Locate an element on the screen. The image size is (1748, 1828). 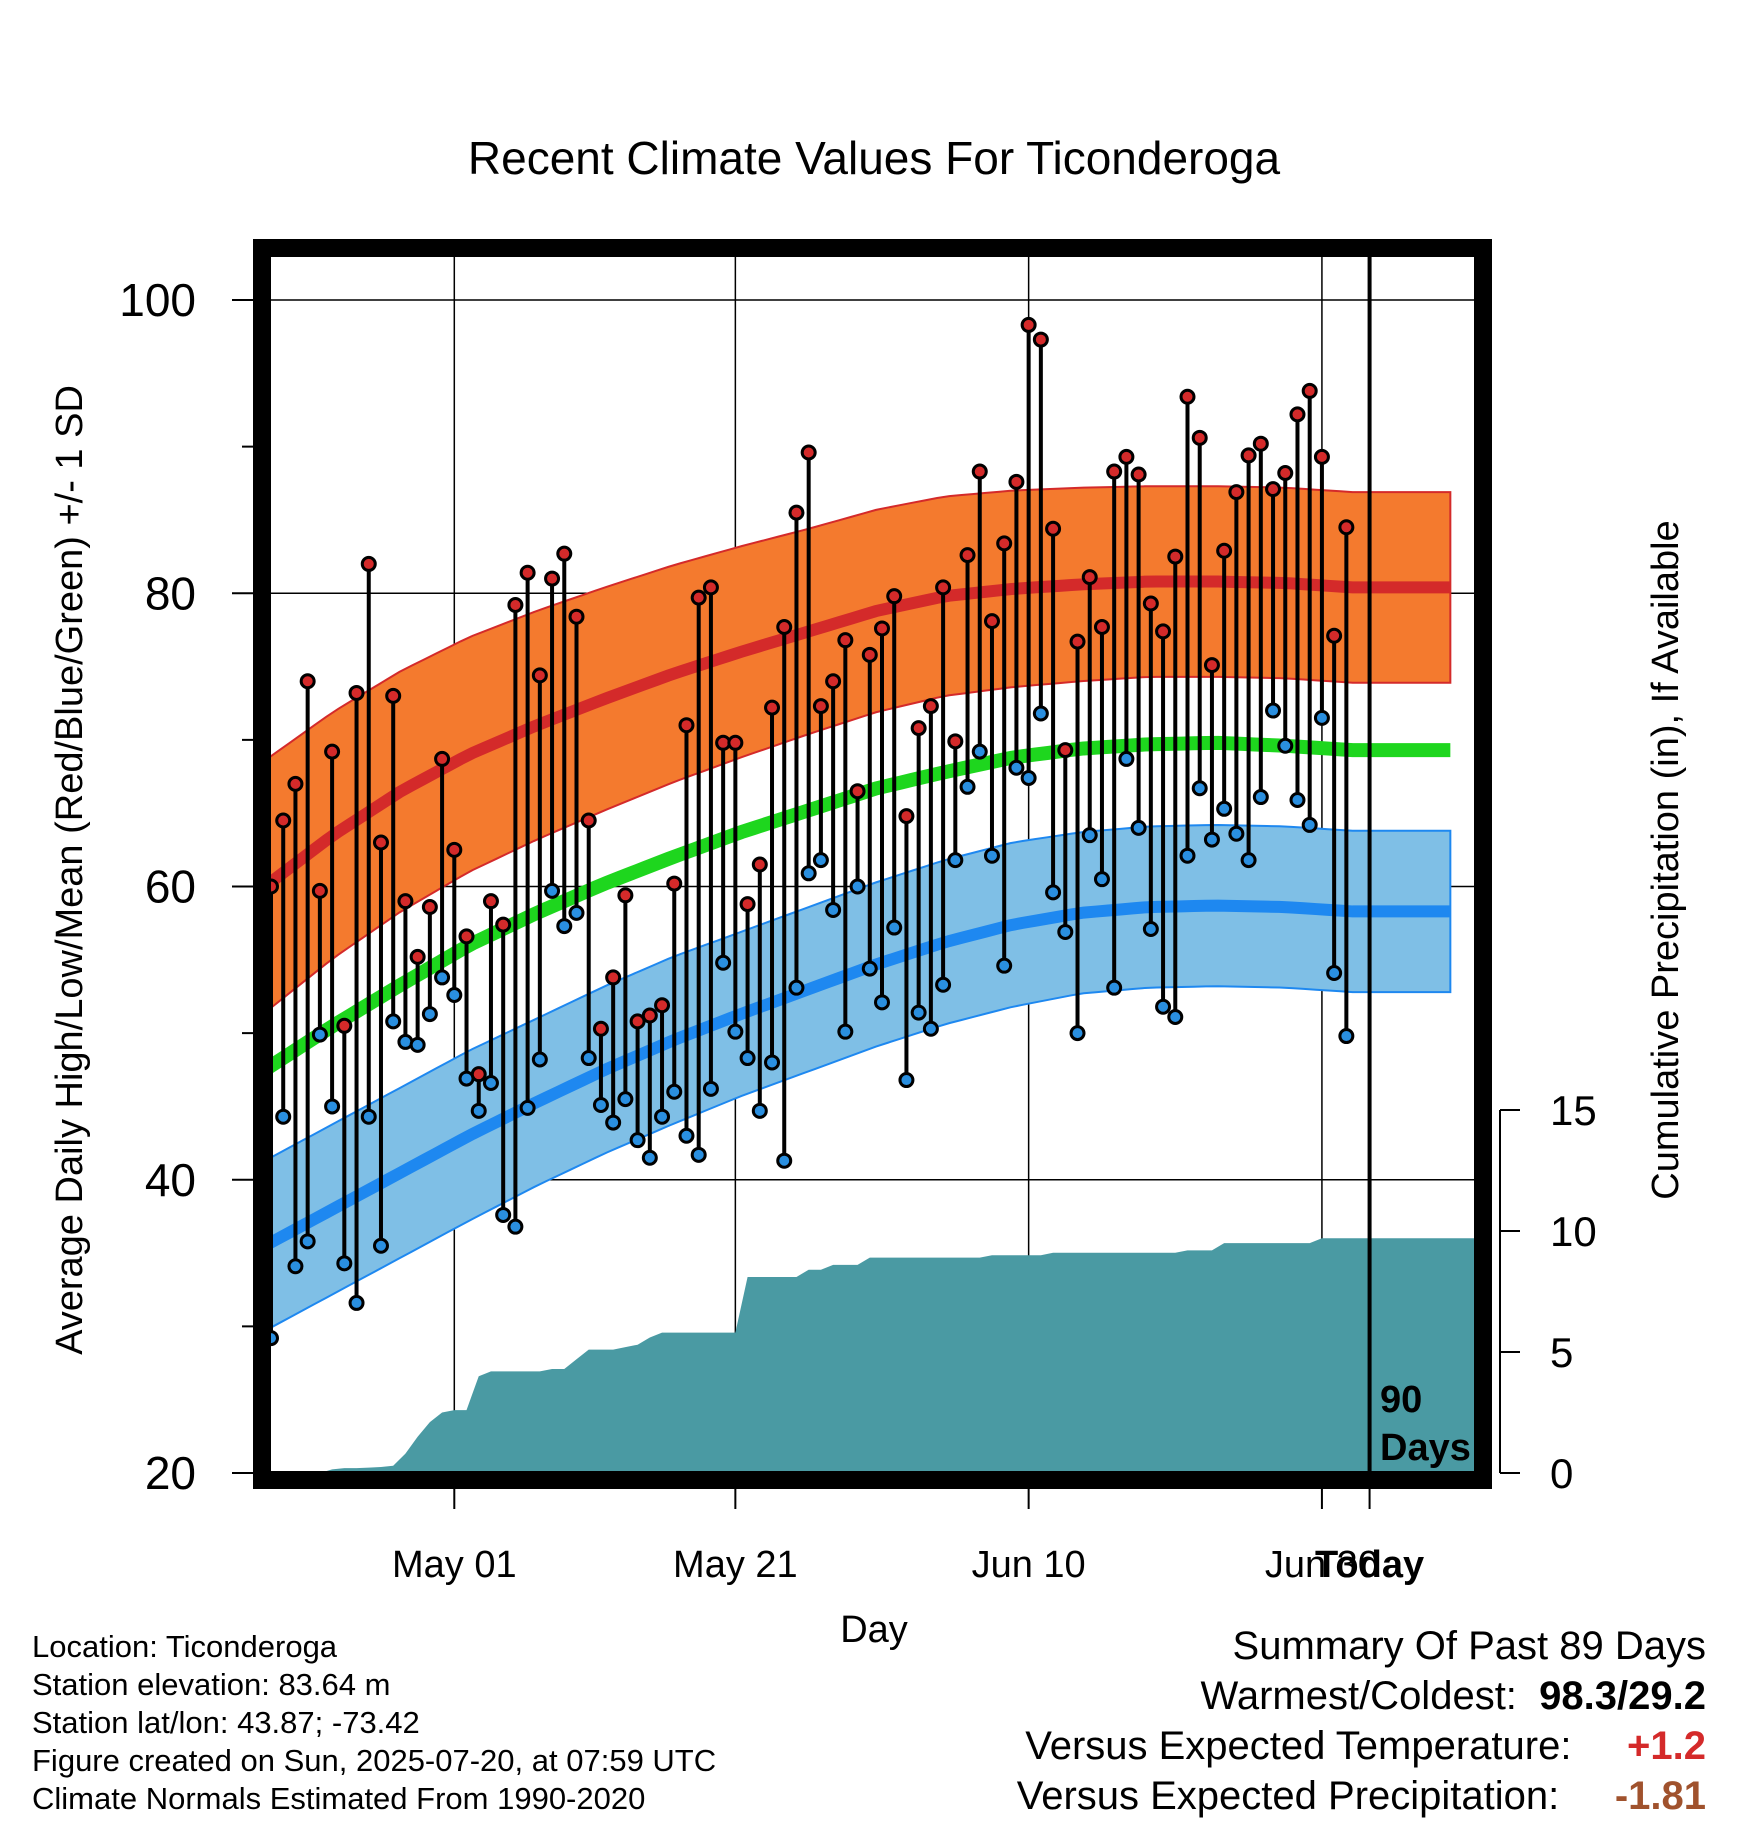
x-tick-label: May 01 is located at coordinates (454, 1565).